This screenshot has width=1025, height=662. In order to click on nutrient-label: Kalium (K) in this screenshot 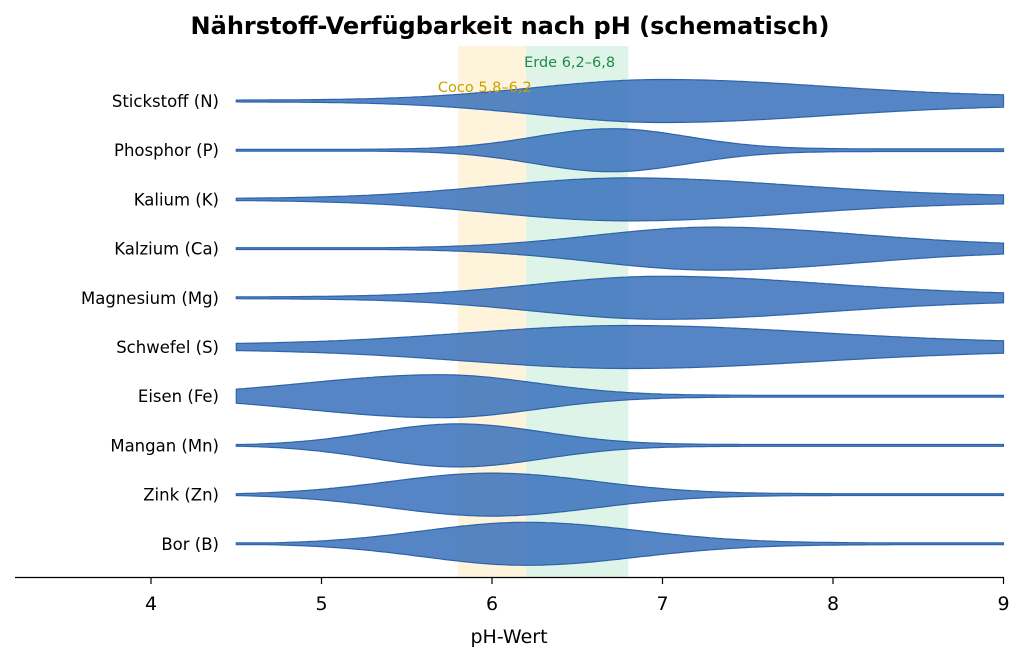, I will do `click(176, 199)`.